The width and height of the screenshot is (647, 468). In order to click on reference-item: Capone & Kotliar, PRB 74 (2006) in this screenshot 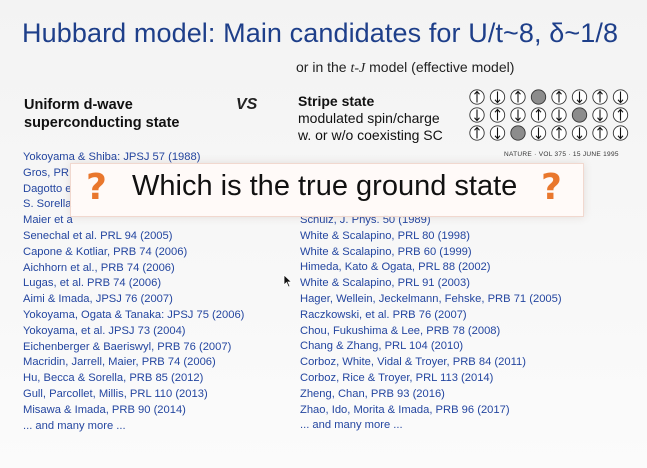, I will do `click(105, 251)`.